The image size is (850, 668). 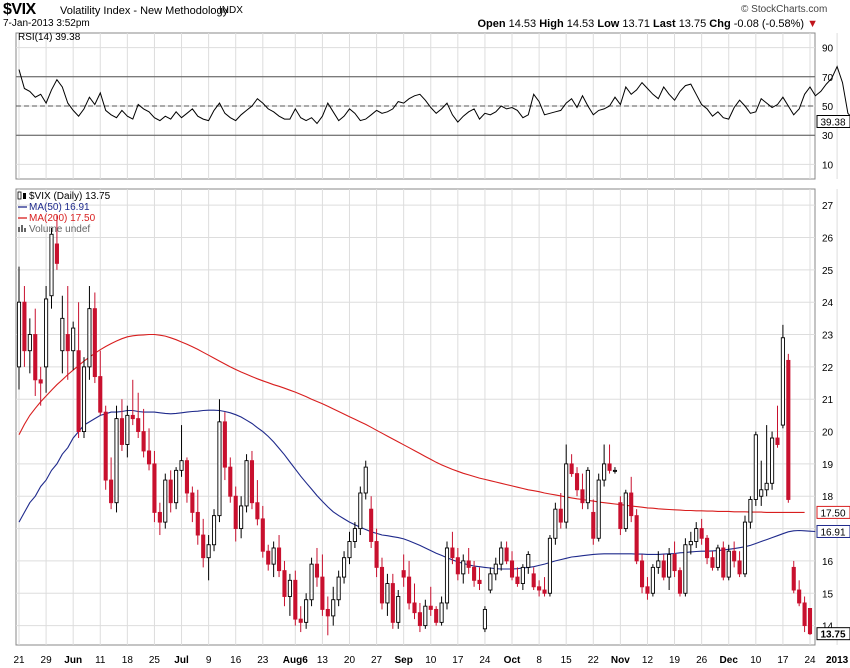 I want to click on price-y-tick-label: 14, so click(x=828, y=627).